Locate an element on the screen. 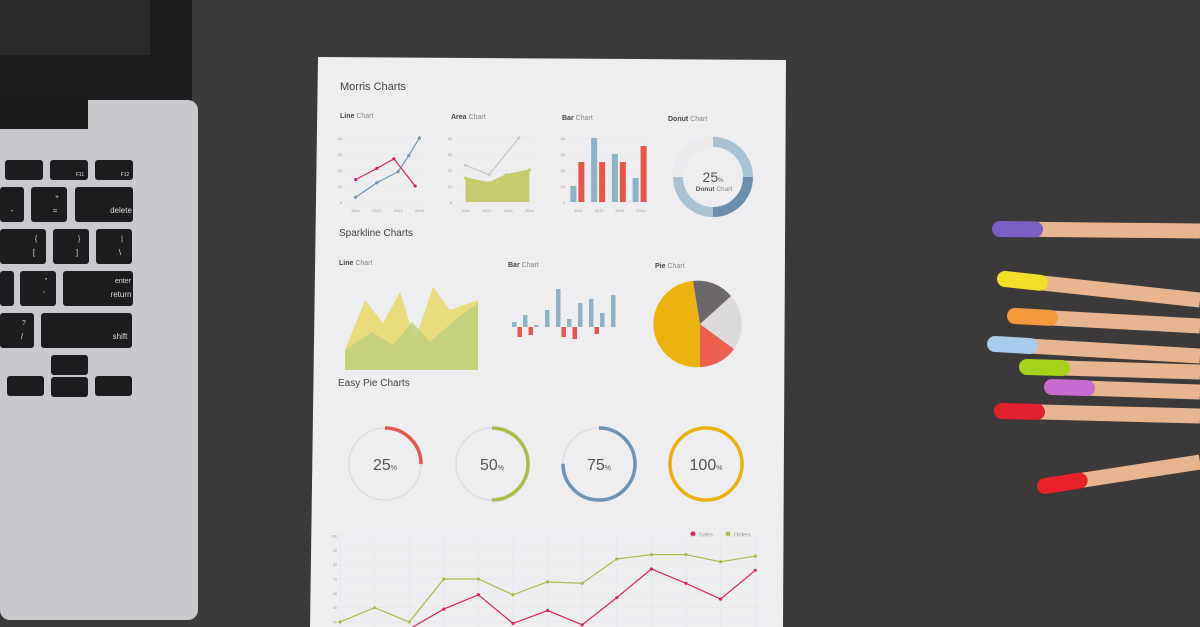 The image size is (1200, 627). easy-pie-value: 25% is located at coordinates (385, 465).